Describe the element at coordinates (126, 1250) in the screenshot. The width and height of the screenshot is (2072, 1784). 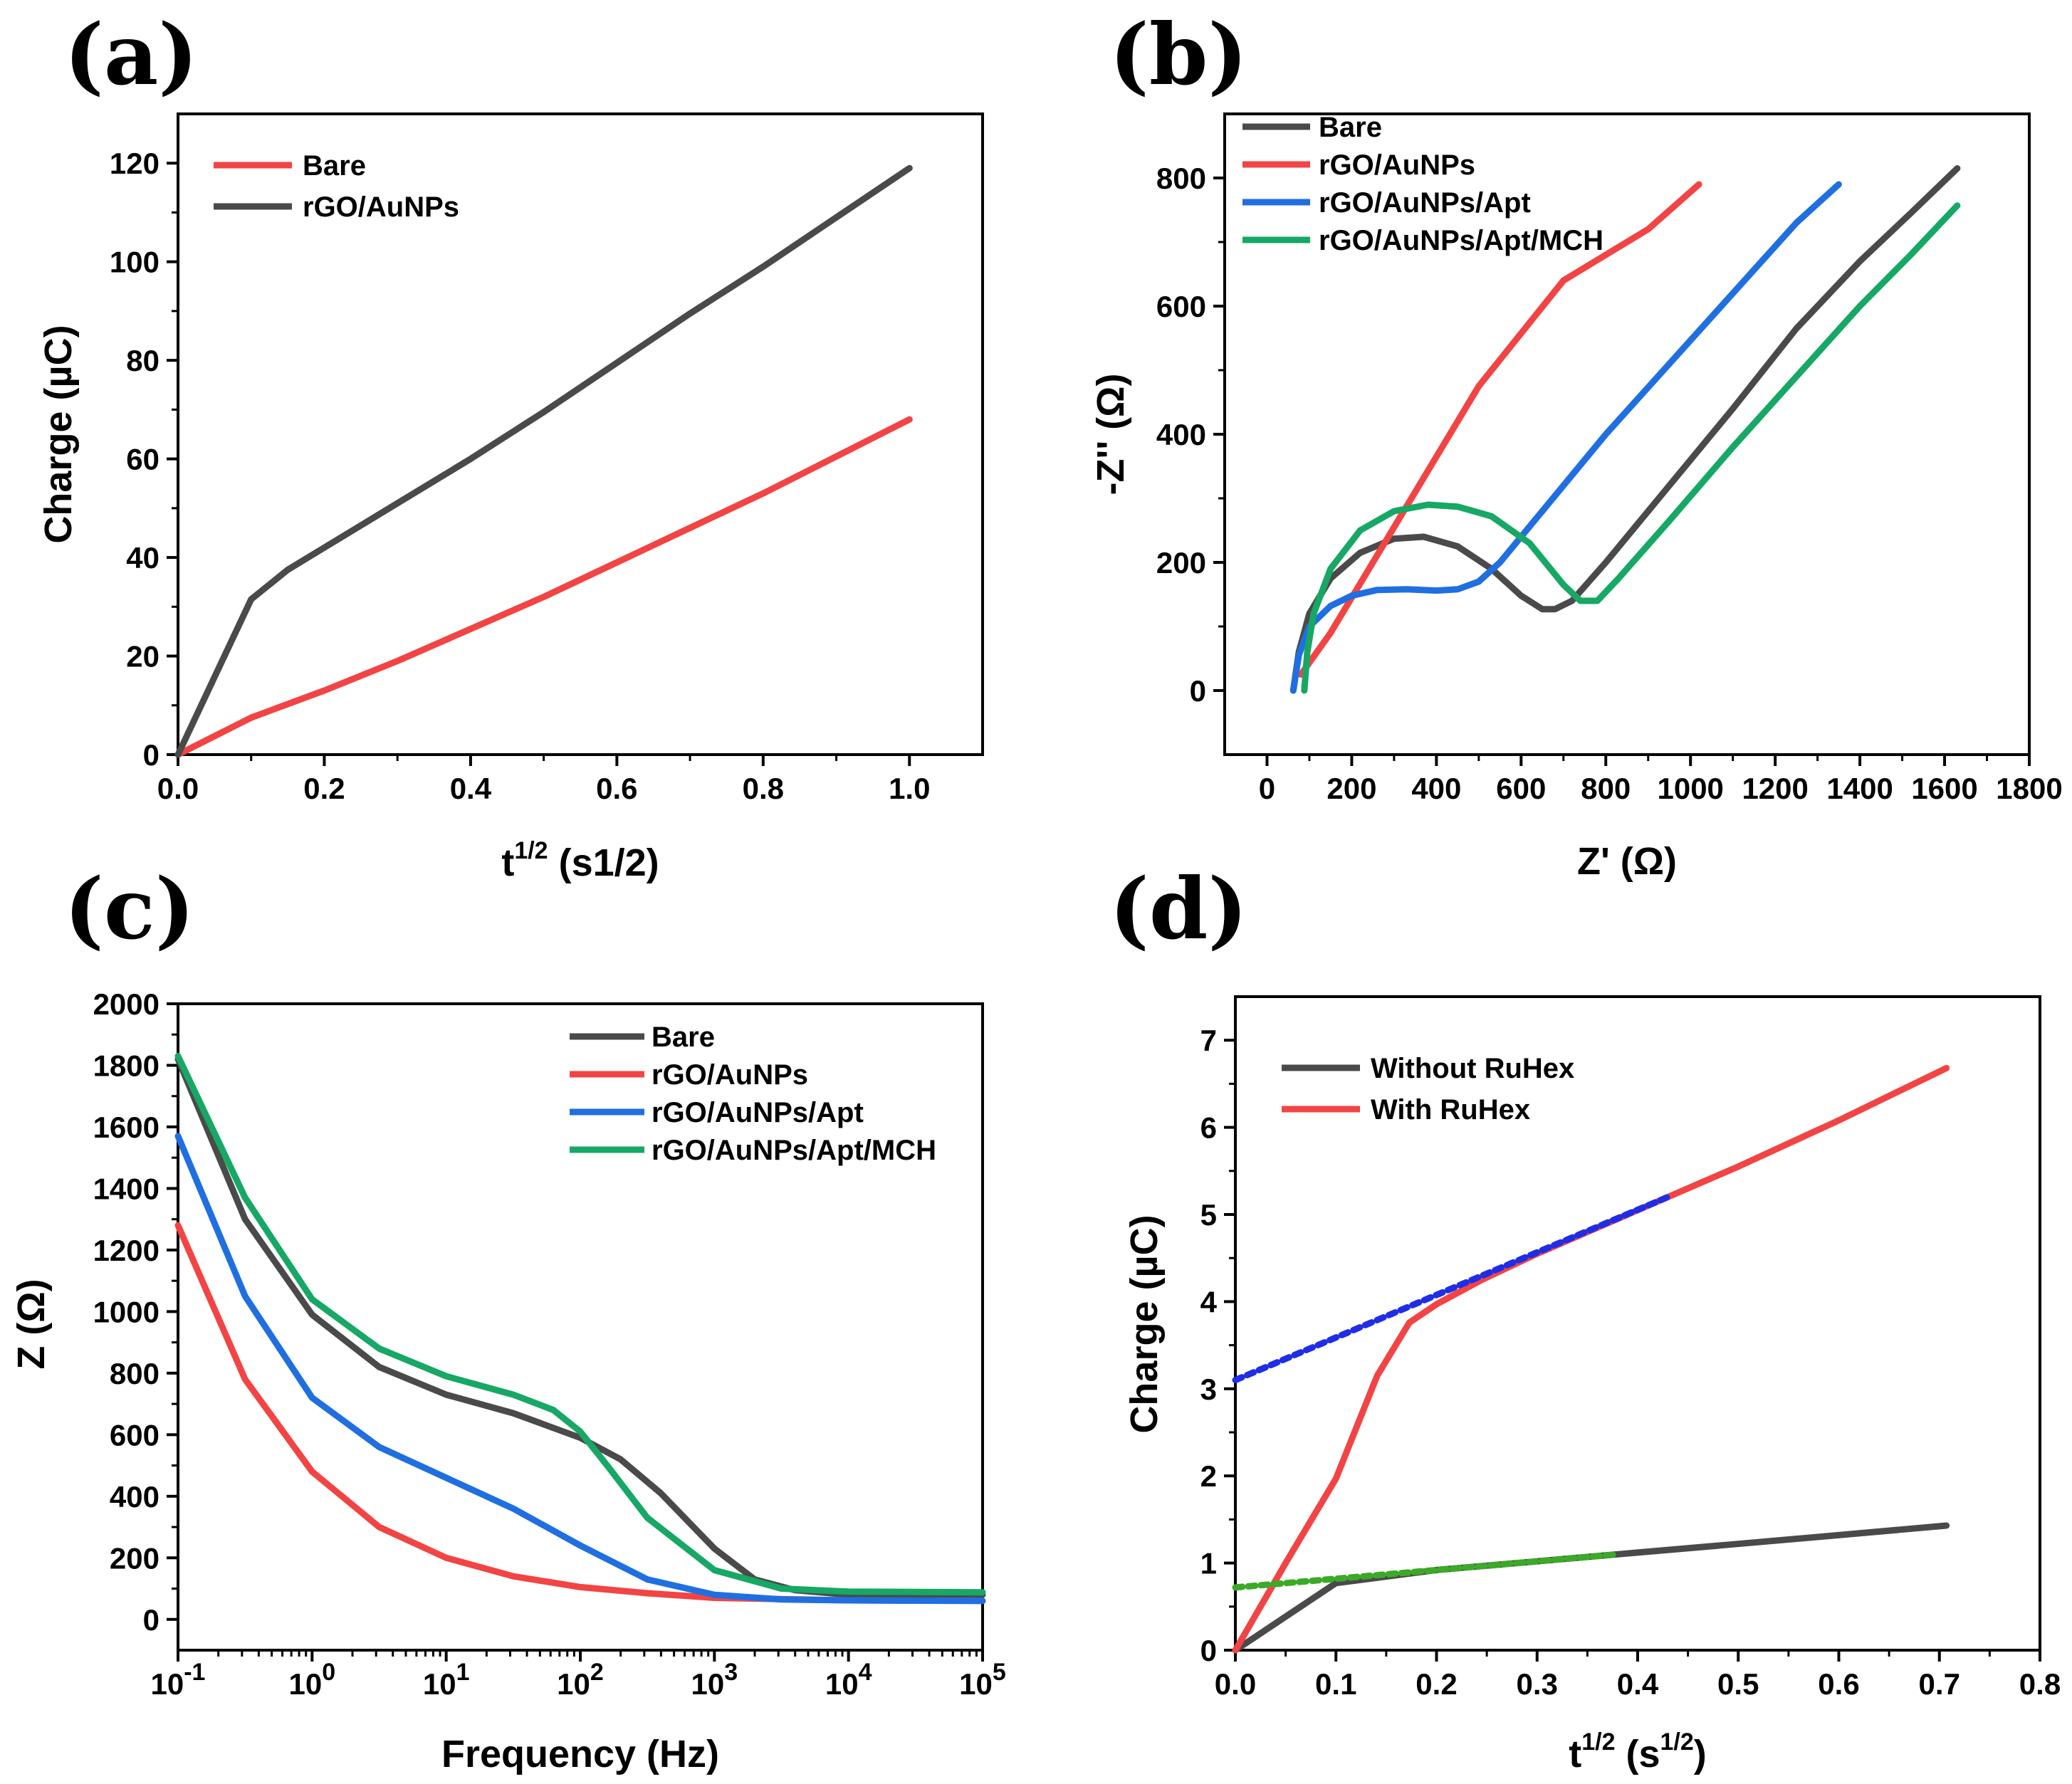
I see `y-tick-label: 1200` at that location.